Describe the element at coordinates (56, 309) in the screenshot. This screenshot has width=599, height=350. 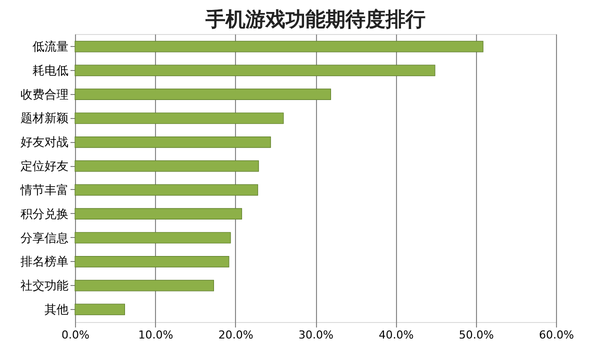
I see `y-tick-label: 其他` at that location.